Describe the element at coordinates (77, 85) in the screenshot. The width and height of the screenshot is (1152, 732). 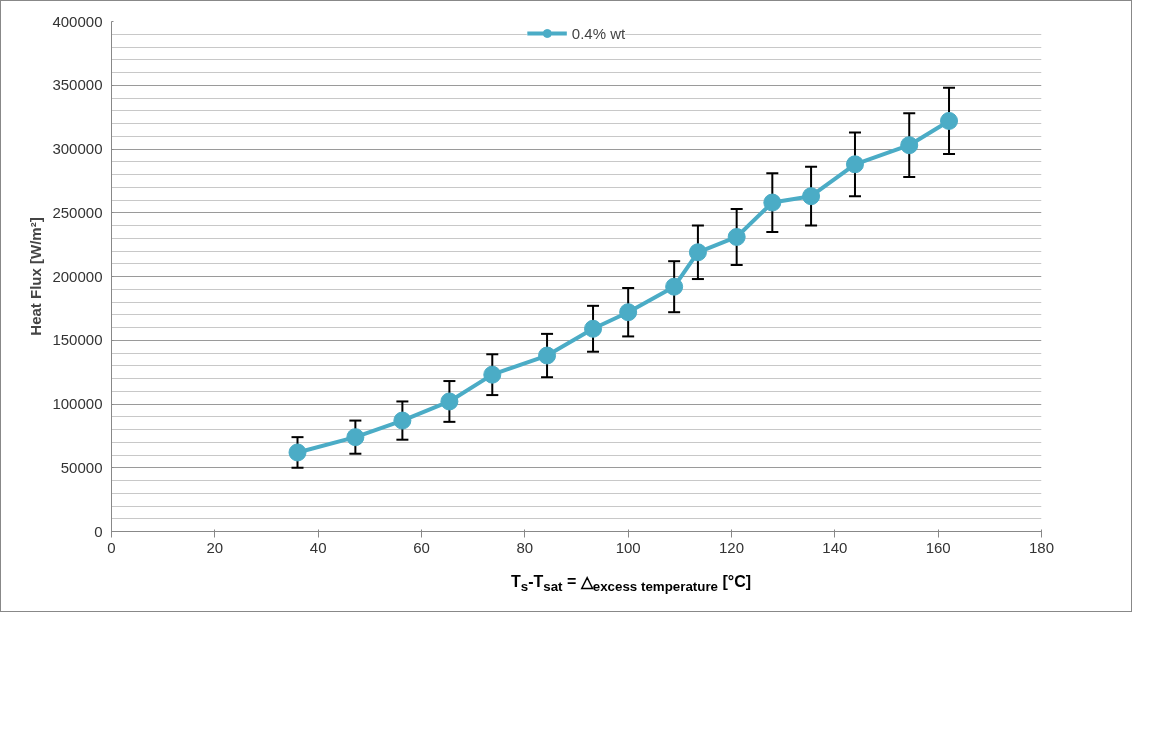
I see `y-tick-label: 350000` at that location.